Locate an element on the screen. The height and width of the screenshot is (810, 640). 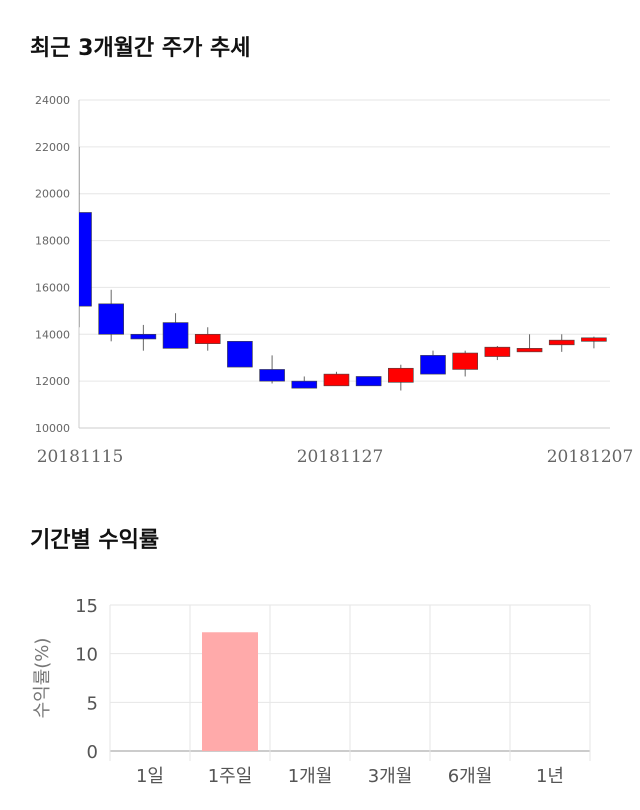
y-tick-label: 18000 is located at coordinates (52, 241).